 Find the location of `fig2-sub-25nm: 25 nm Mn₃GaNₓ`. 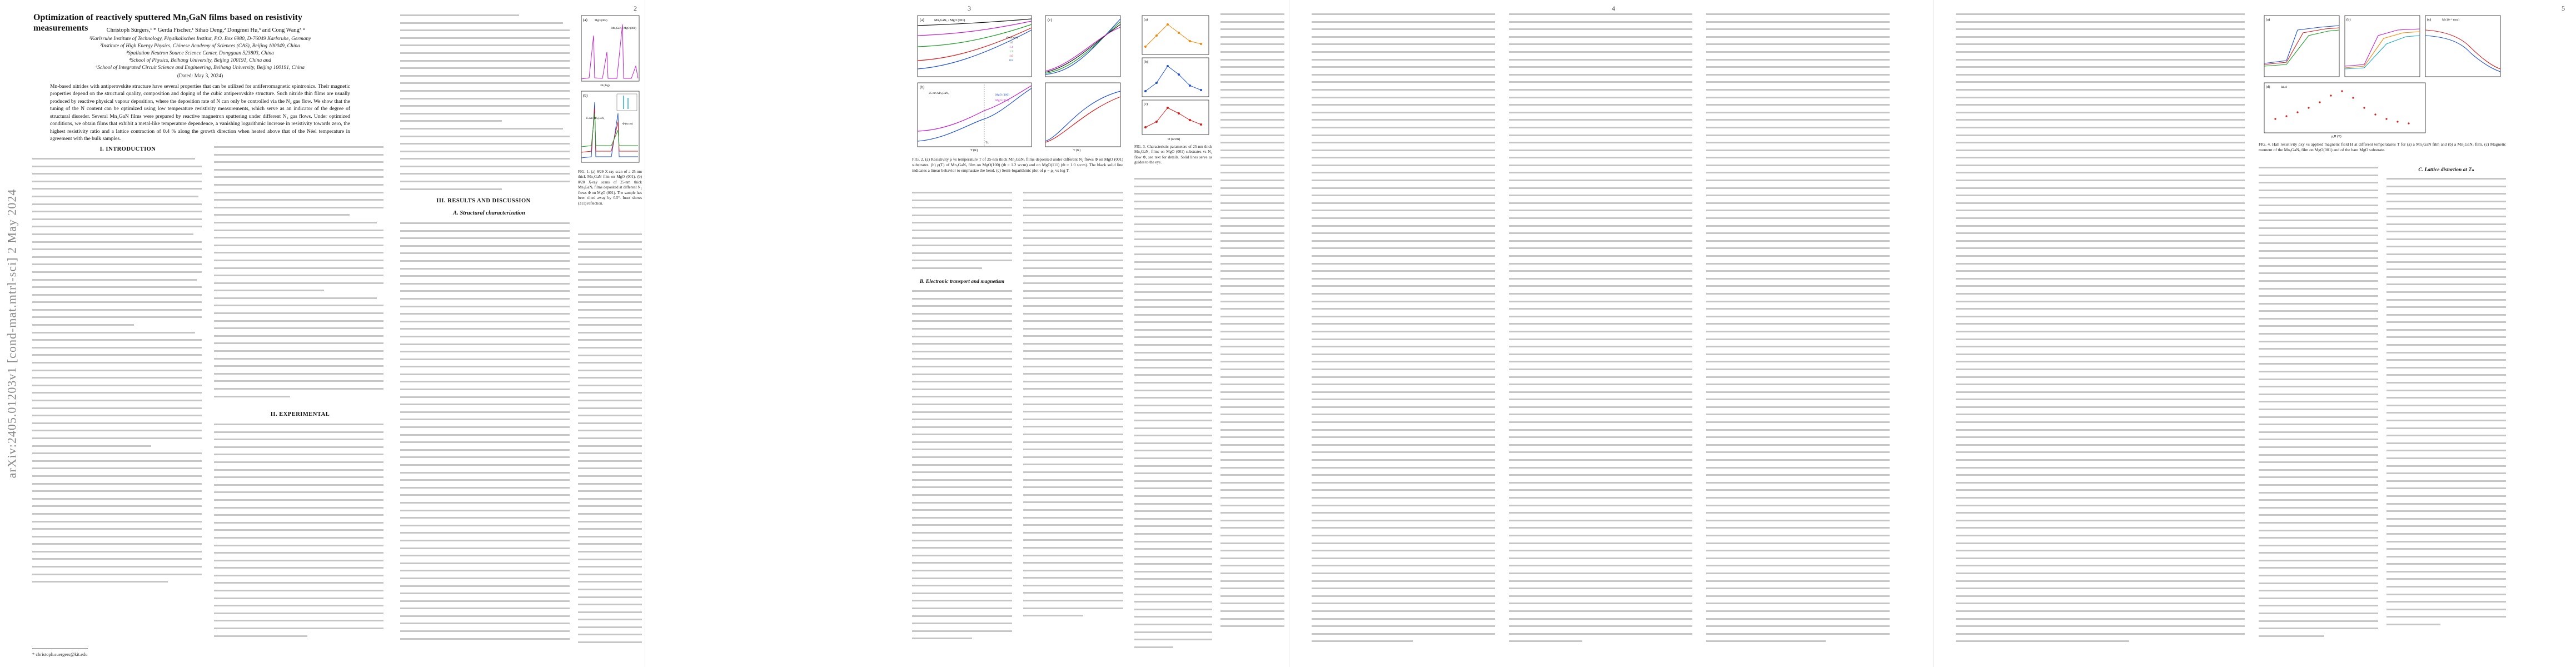

fig2-sub-25nm: 25 nm Mn₃GaNₓ is located at coordinates (939, 93).